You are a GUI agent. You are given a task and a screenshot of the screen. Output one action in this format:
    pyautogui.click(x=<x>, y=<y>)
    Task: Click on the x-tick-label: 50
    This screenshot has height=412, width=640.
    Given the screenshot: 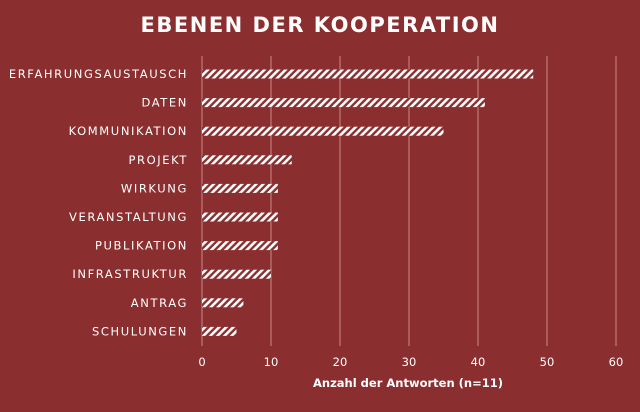 What is the action you would take?
    pyautogui.click(x=547, y=362)
    